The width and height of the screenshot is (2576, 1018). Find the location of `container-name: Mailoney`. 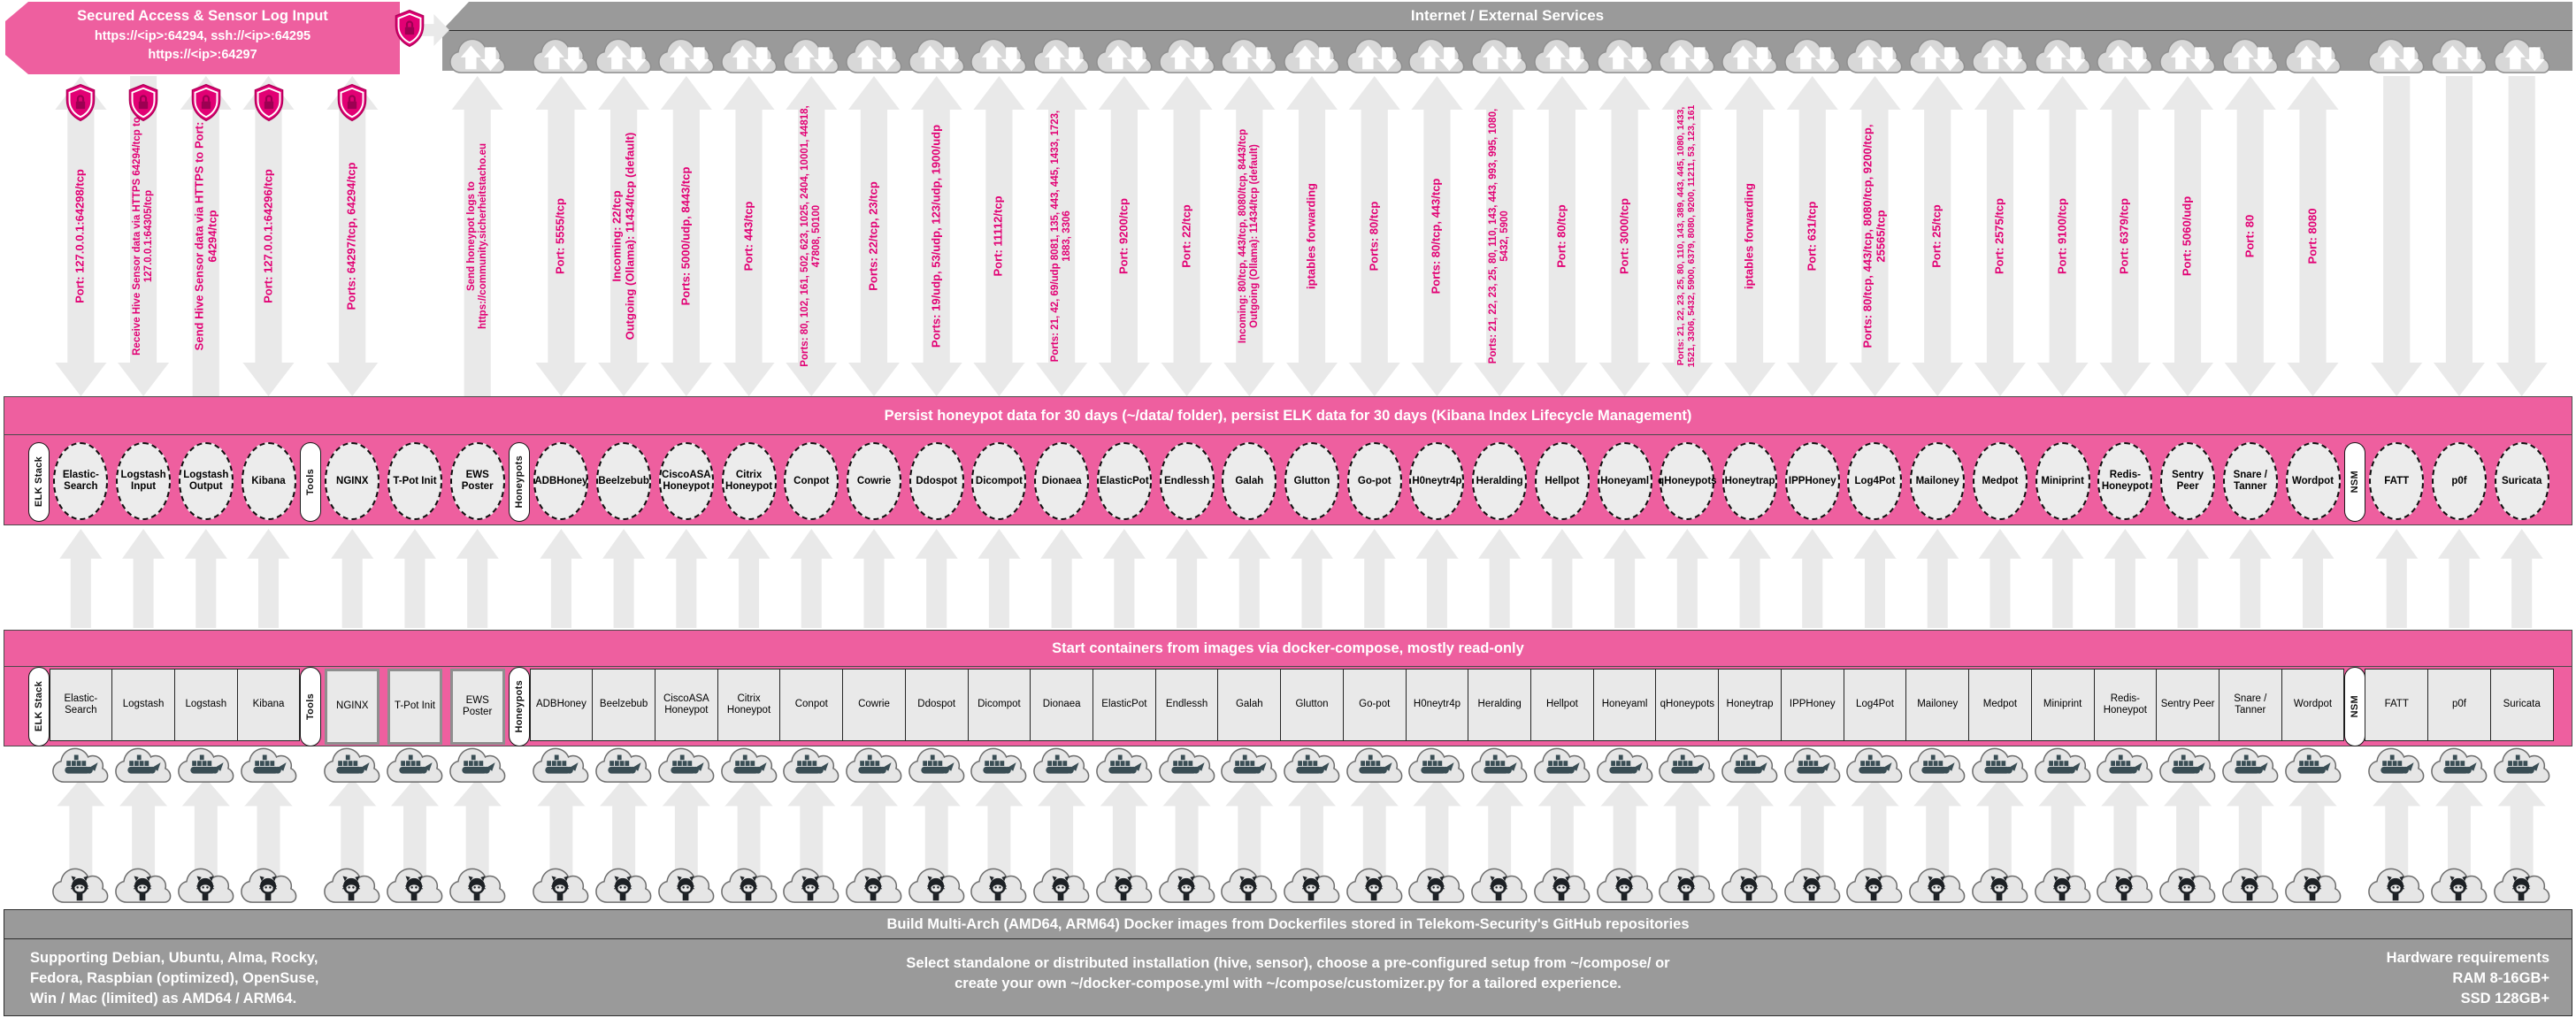

container-name: Mailoney is located at coordinates (1938, 704).